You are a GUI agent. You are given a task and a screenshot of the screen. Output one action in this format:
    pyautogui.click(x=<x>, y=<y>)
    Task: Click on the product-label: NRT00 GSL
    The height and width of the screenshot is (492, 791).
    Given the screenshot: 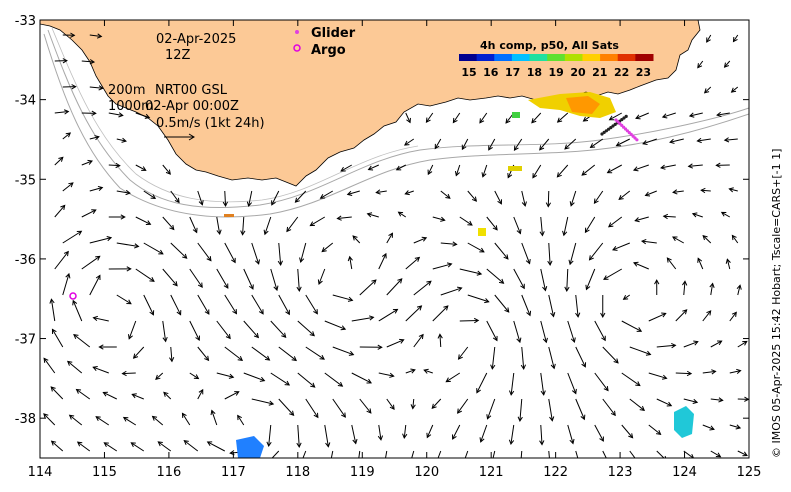 What is the action you would take?
    pyautogui.click(x=191, y=90)
    